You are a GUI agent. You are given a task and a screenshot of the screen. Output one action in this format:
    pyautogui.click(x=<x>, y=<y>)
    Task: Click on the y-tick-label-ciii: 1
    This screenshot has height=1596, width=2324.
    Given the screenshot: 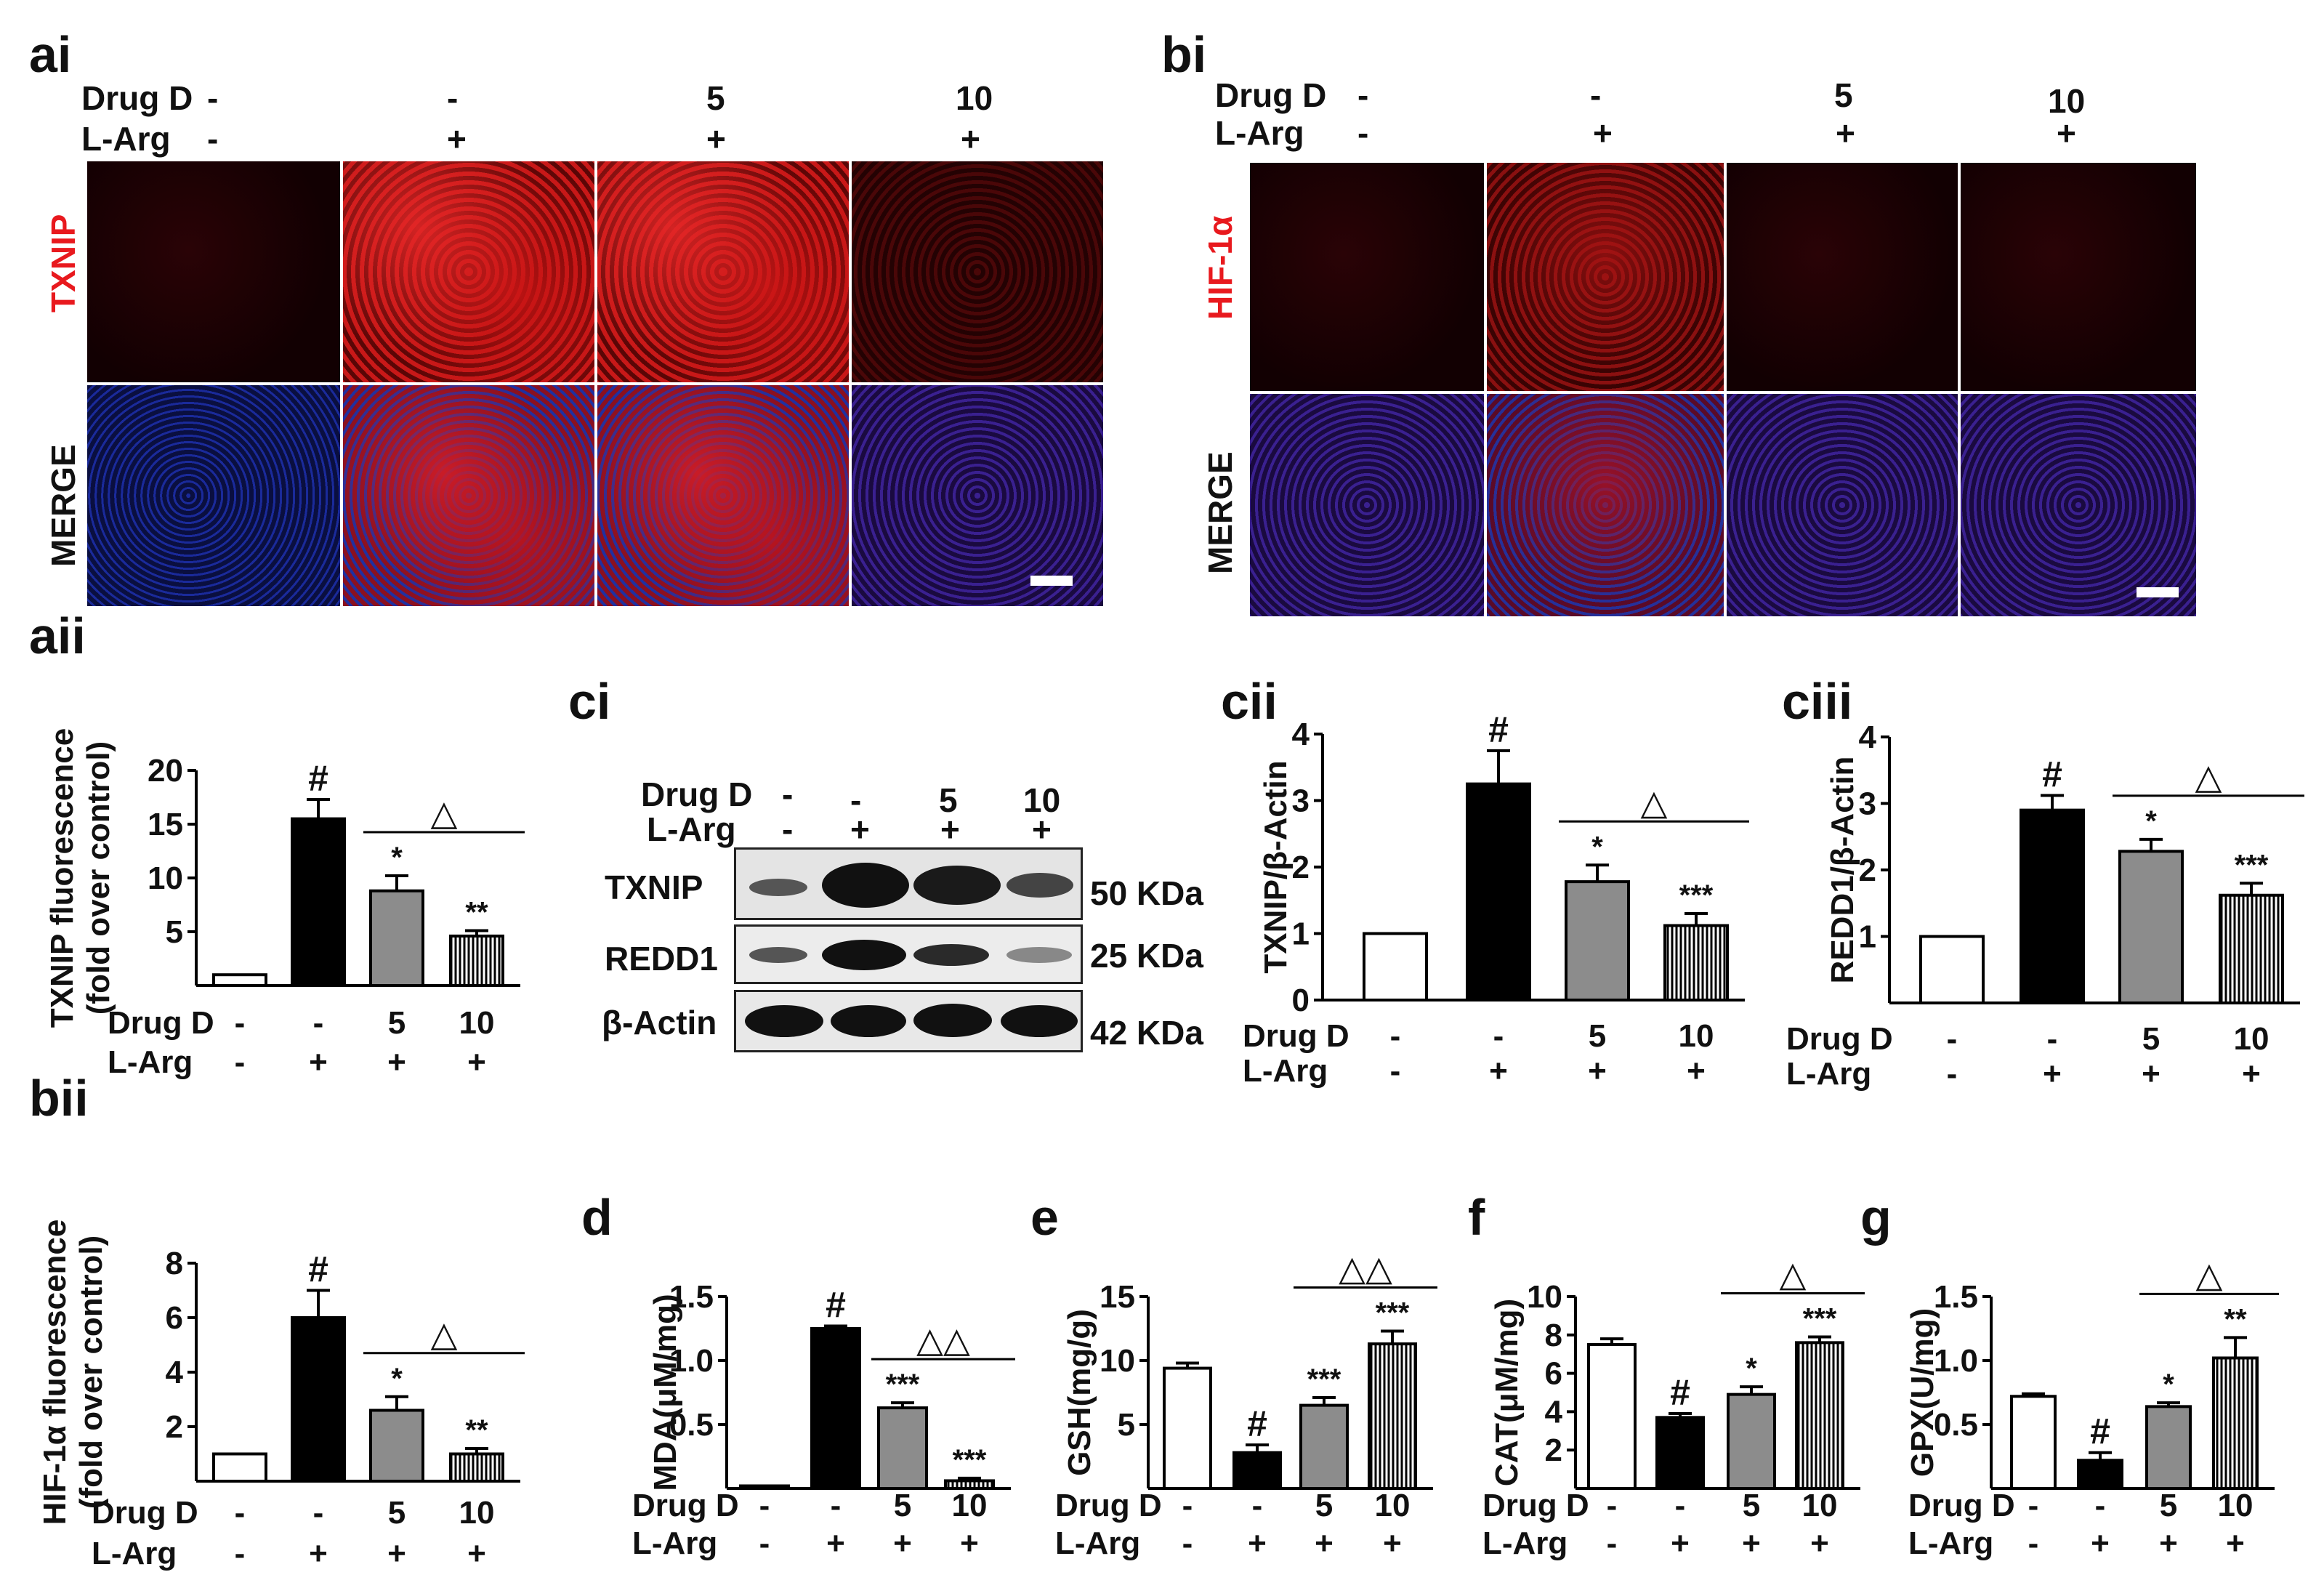 What is the action you would take?
    pyautogui.click(x=1868, y=937)
    